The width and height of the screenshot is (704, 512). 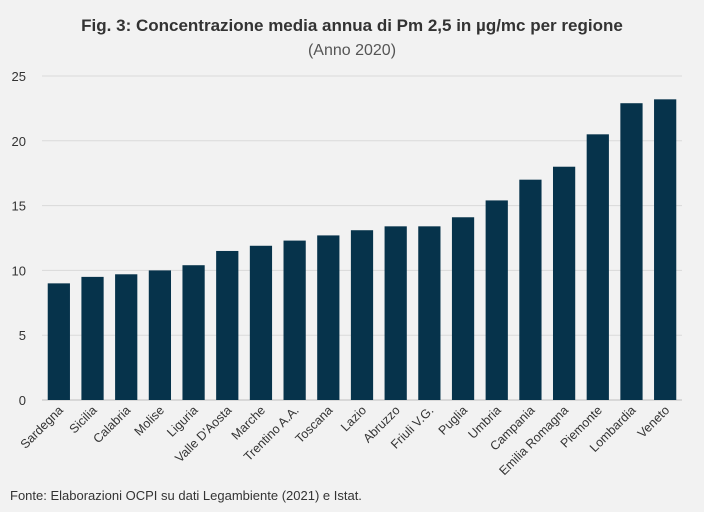 I want to click on y-tick-label: 20, so click(x=19, y=141).